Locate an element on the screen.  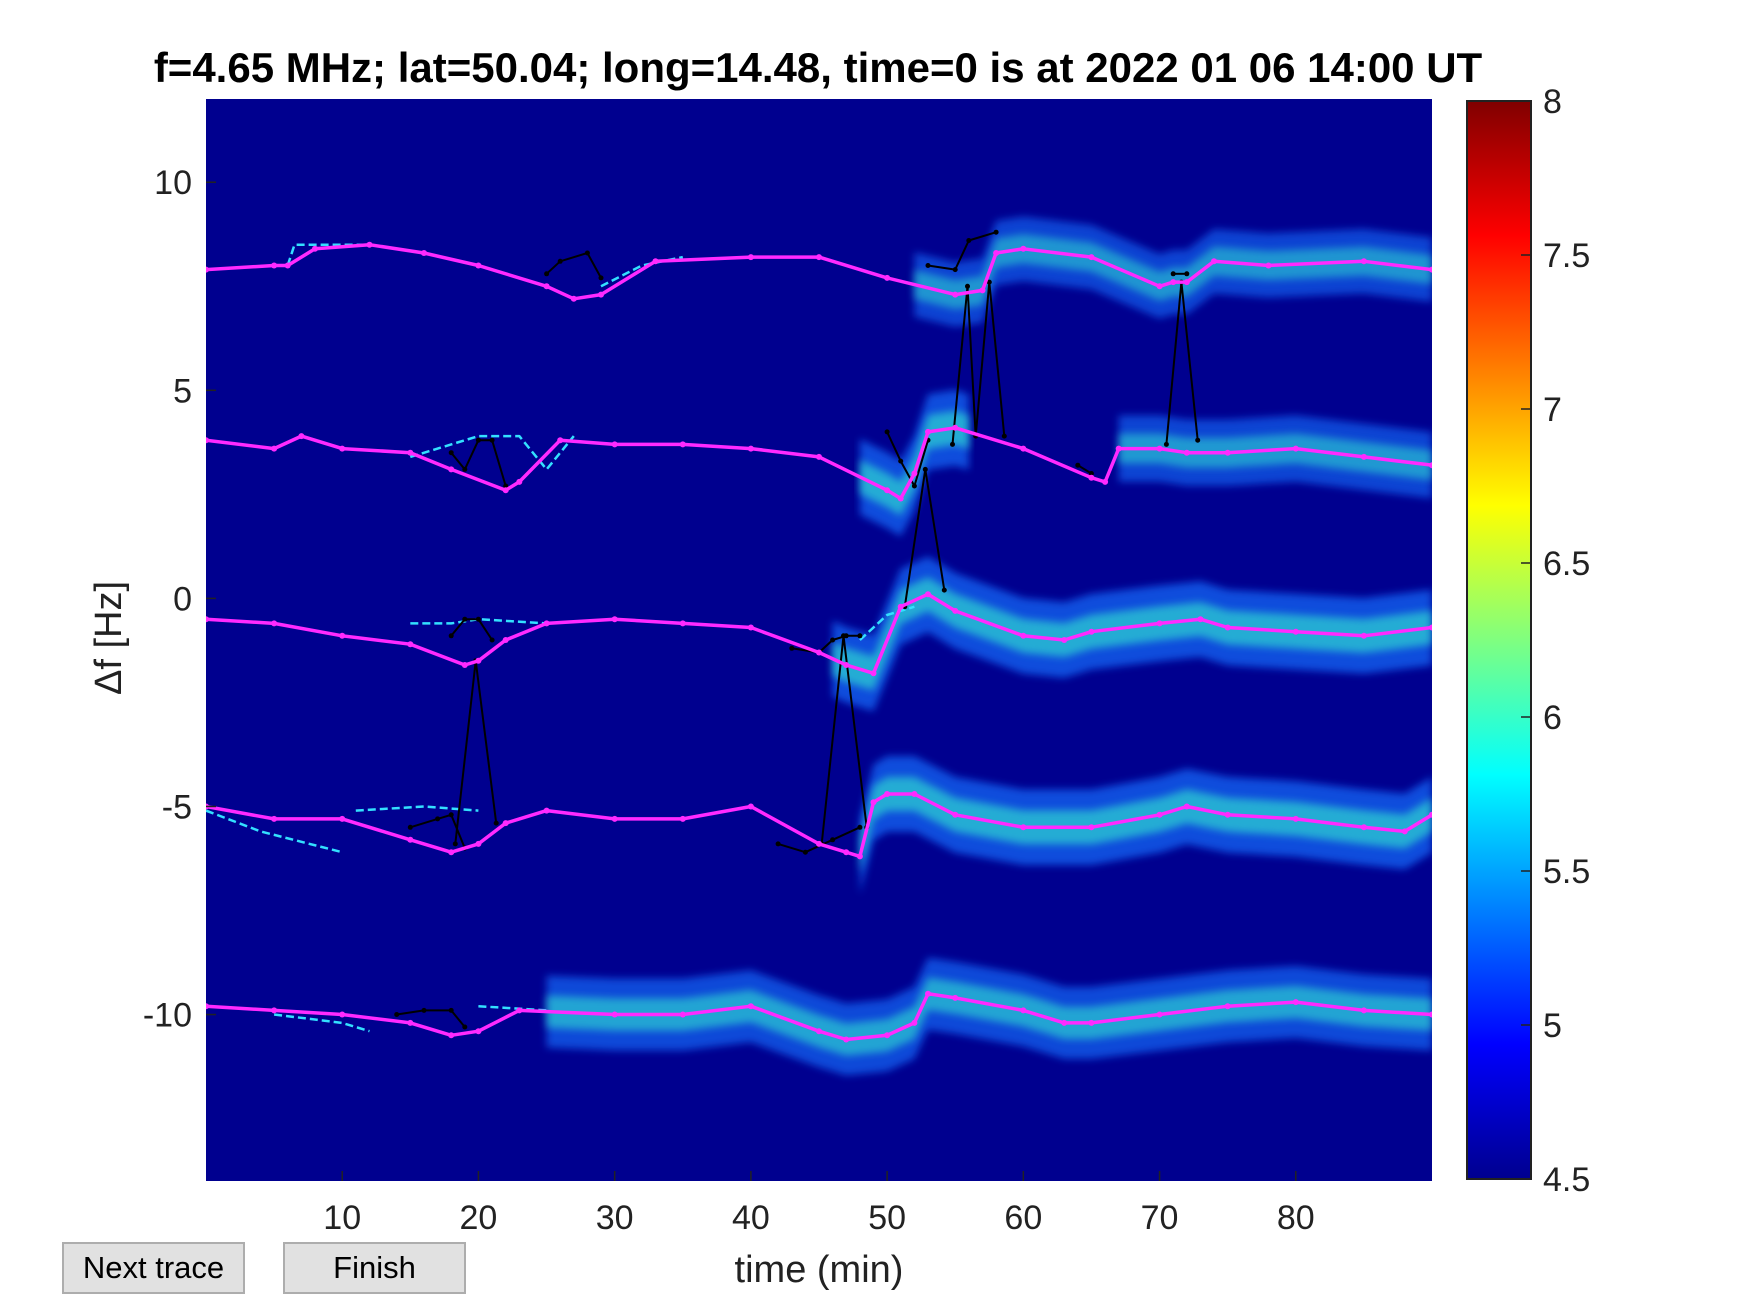
cyan-trace-line is located at coordinates (321, 1023).